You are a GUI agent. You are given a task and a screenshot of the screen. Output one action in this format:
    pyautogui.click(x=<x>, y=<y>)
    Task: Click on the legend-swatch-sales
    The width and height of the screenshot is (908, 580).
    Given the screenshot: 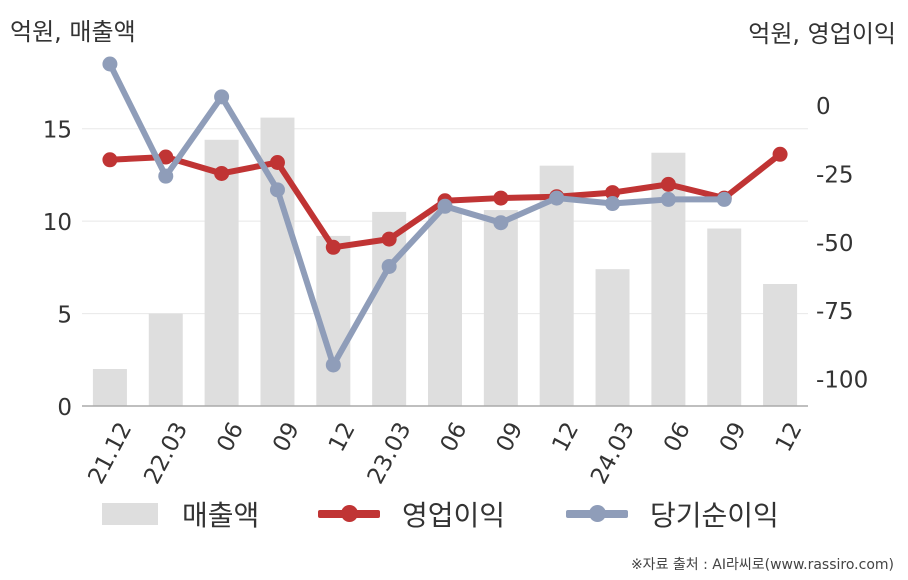 What is the action you would take?
    pyautogui.click(x=130, y=514)
    